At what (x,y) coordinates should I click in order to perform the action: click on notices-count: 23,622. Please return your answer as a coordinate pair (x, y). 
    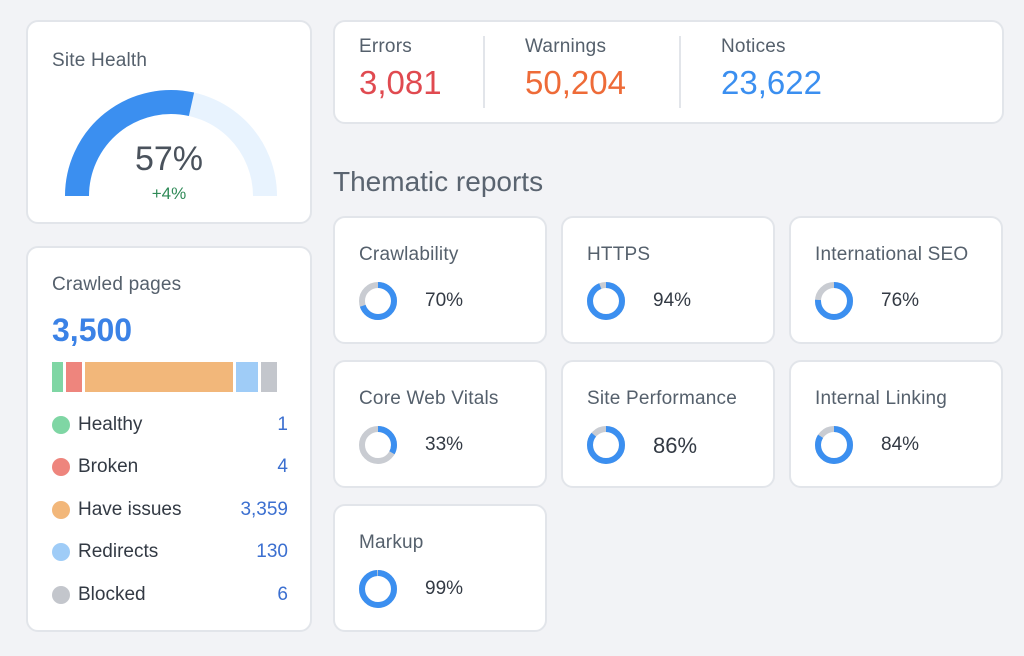
    Looking at the image, I should click on (771, 82).